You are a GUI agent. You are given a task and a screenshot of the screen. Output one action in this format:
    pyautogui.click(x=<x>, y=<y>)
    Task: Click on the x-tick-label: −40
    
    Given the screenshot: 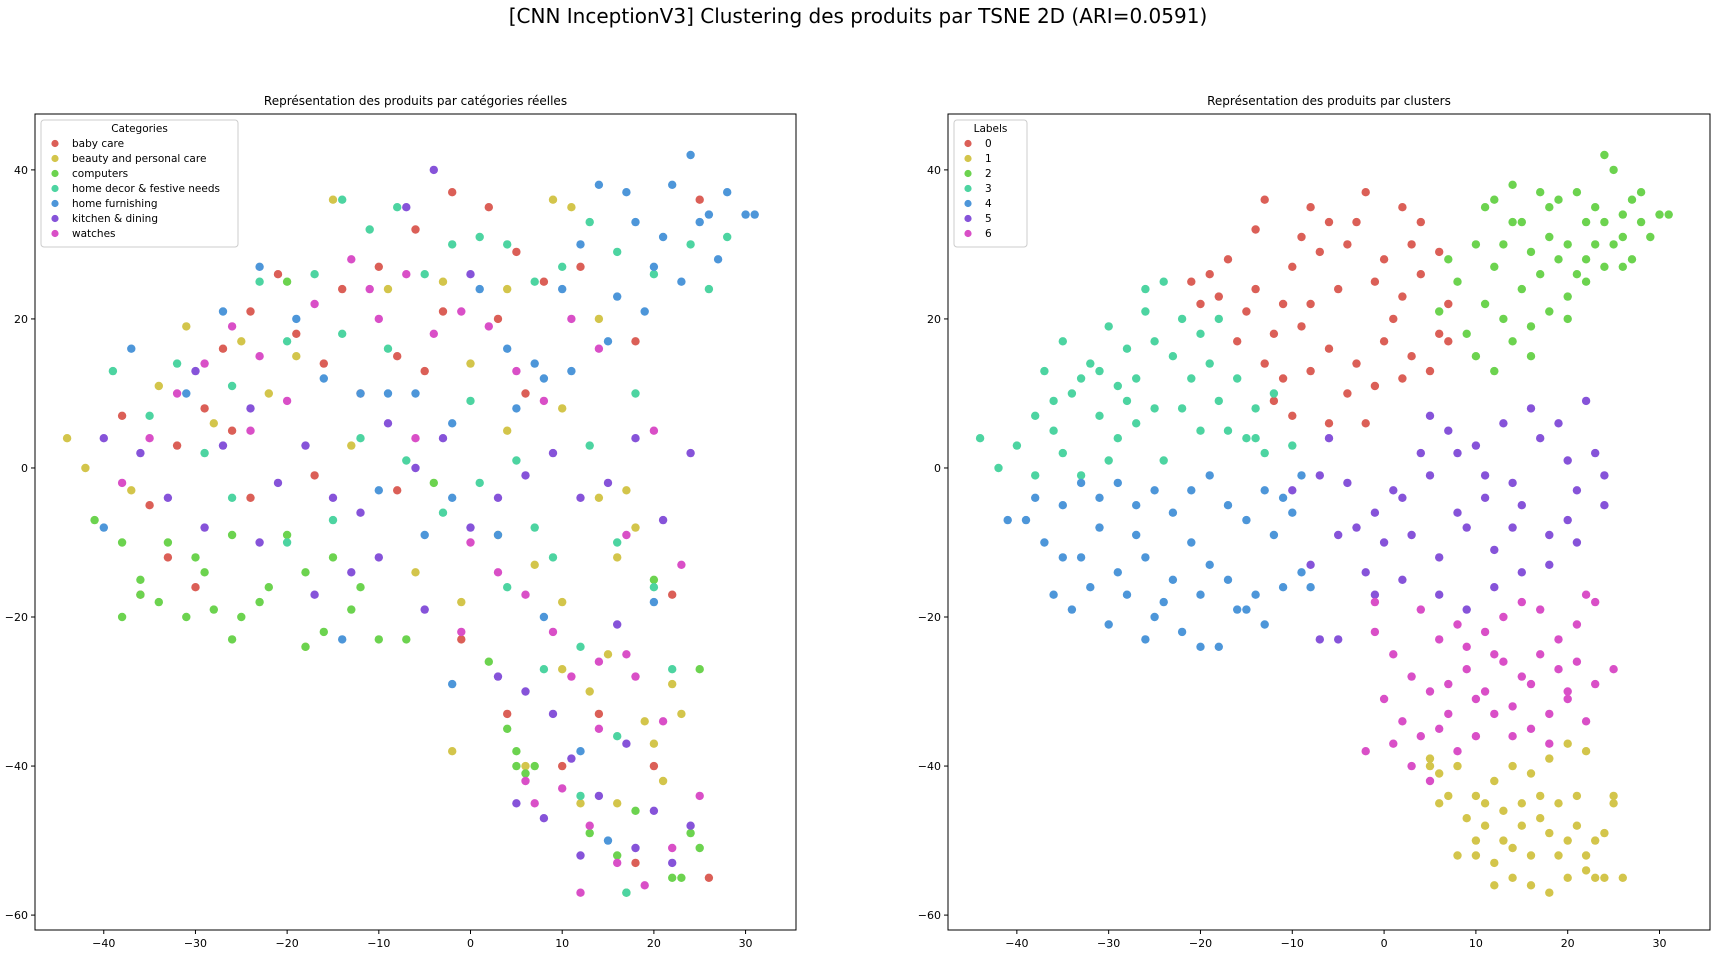 What is the action you would take?
    pyautogui.click(x=103, y=943)
    